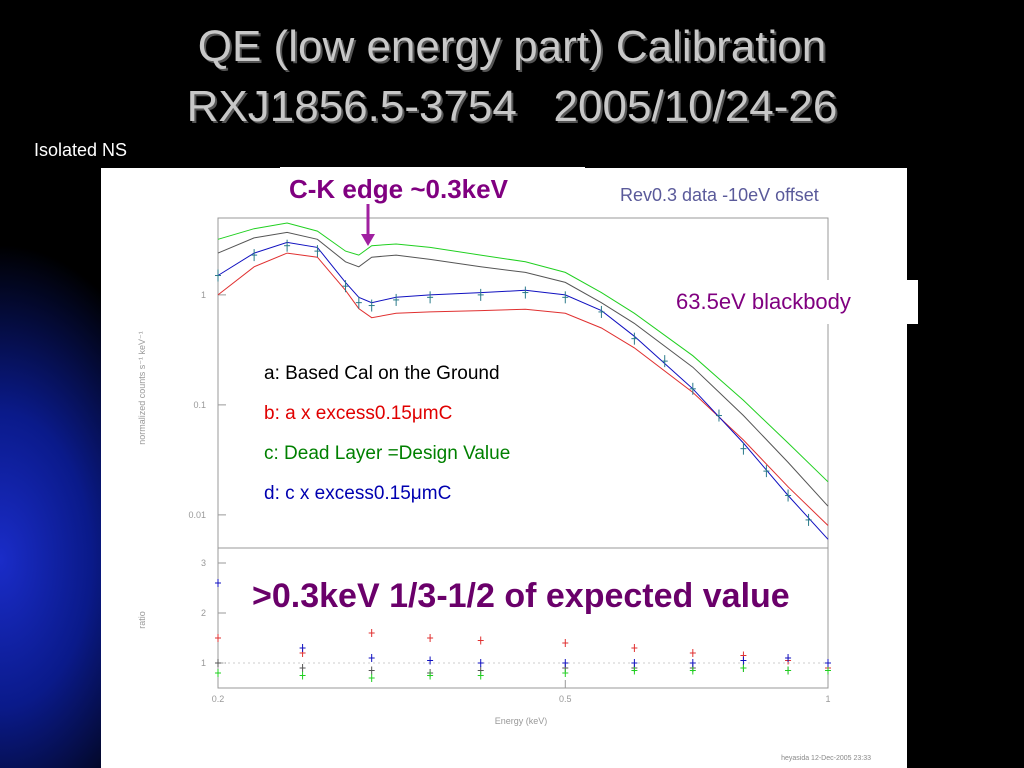  What do you see at coordinates (827, 699) in the screenshot?
I see `x-tick-label: 1` at bounding box center [827, 699].